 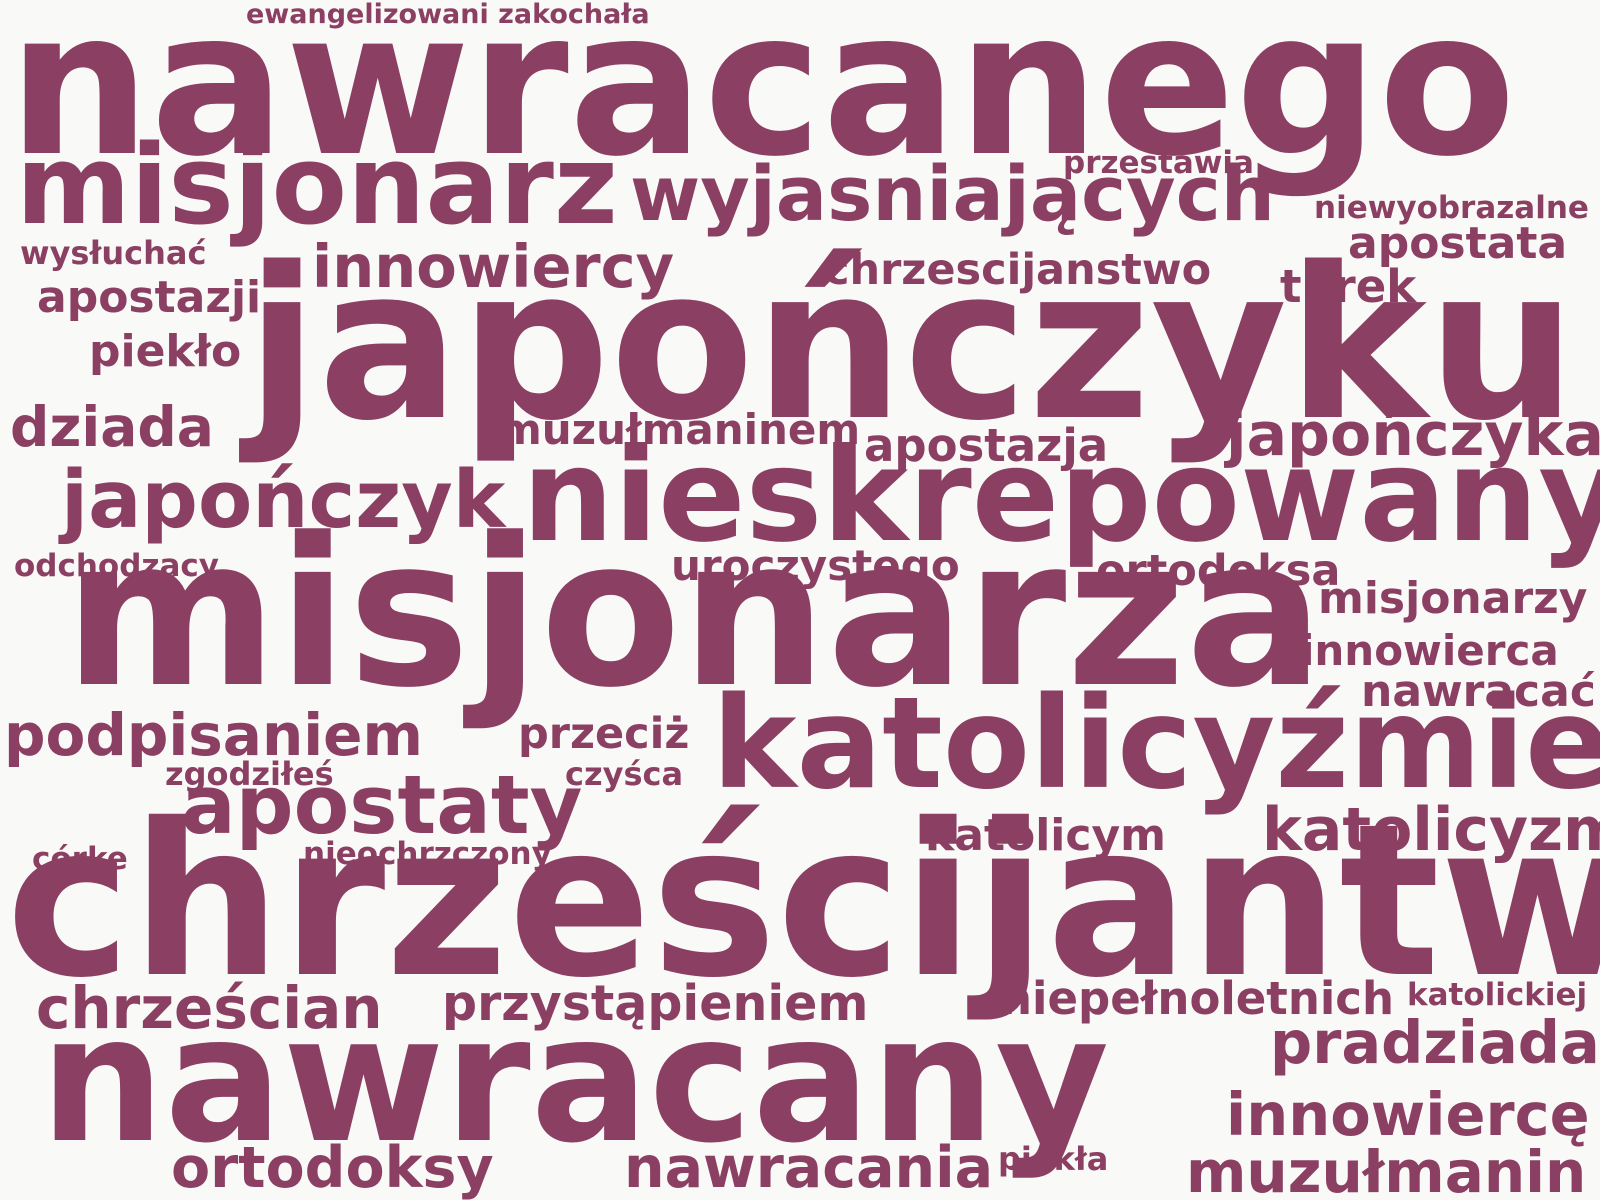 What do you see at coordinates (1018, 270) in the screenshot?
I see `word-chrzescijanstwo: chrzescijanstwo` at bounding box center [1018, 270].